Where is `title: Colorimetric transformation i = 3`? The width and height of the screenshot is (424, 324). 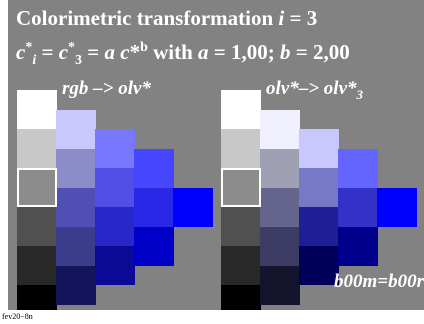 title: Colorimetric transformation i = 3 is located at coordinates (167, 18).